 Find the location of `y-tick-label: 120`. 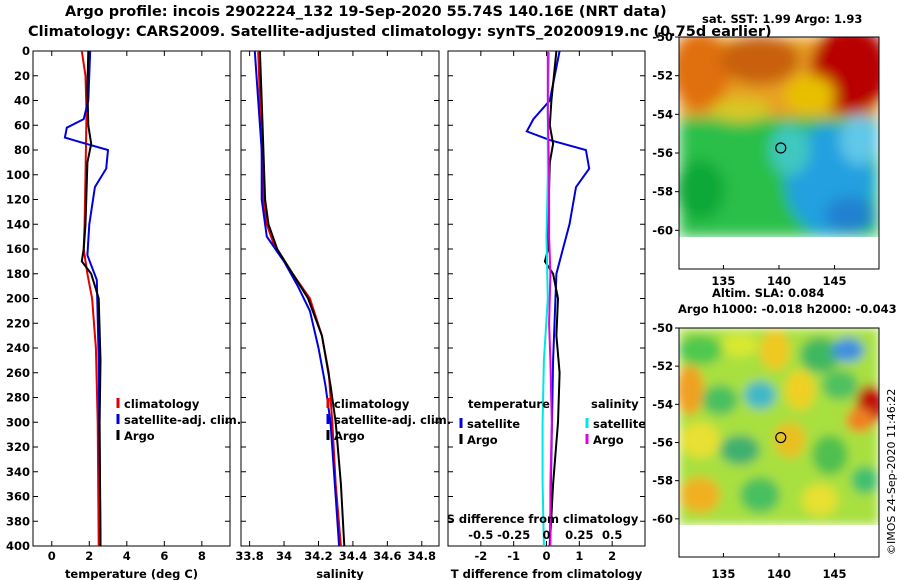

y-tick-label: 120 is located at coordinates (18, 200).